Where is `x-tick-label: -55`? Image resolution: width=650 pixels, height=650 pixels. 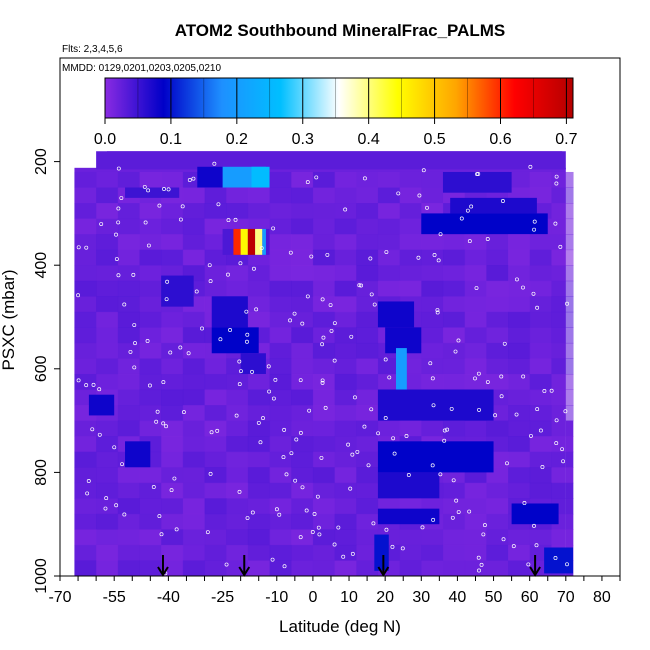 x-tick-label: -55 is located at coordinates (114, 597).